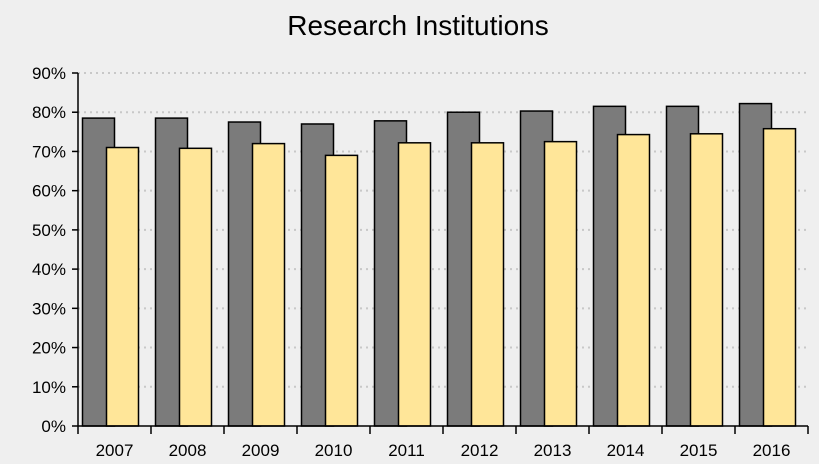  Describe the element at coordinates (699, 450) in the screenshot. I see `x-tick-label: 2015` at that location.